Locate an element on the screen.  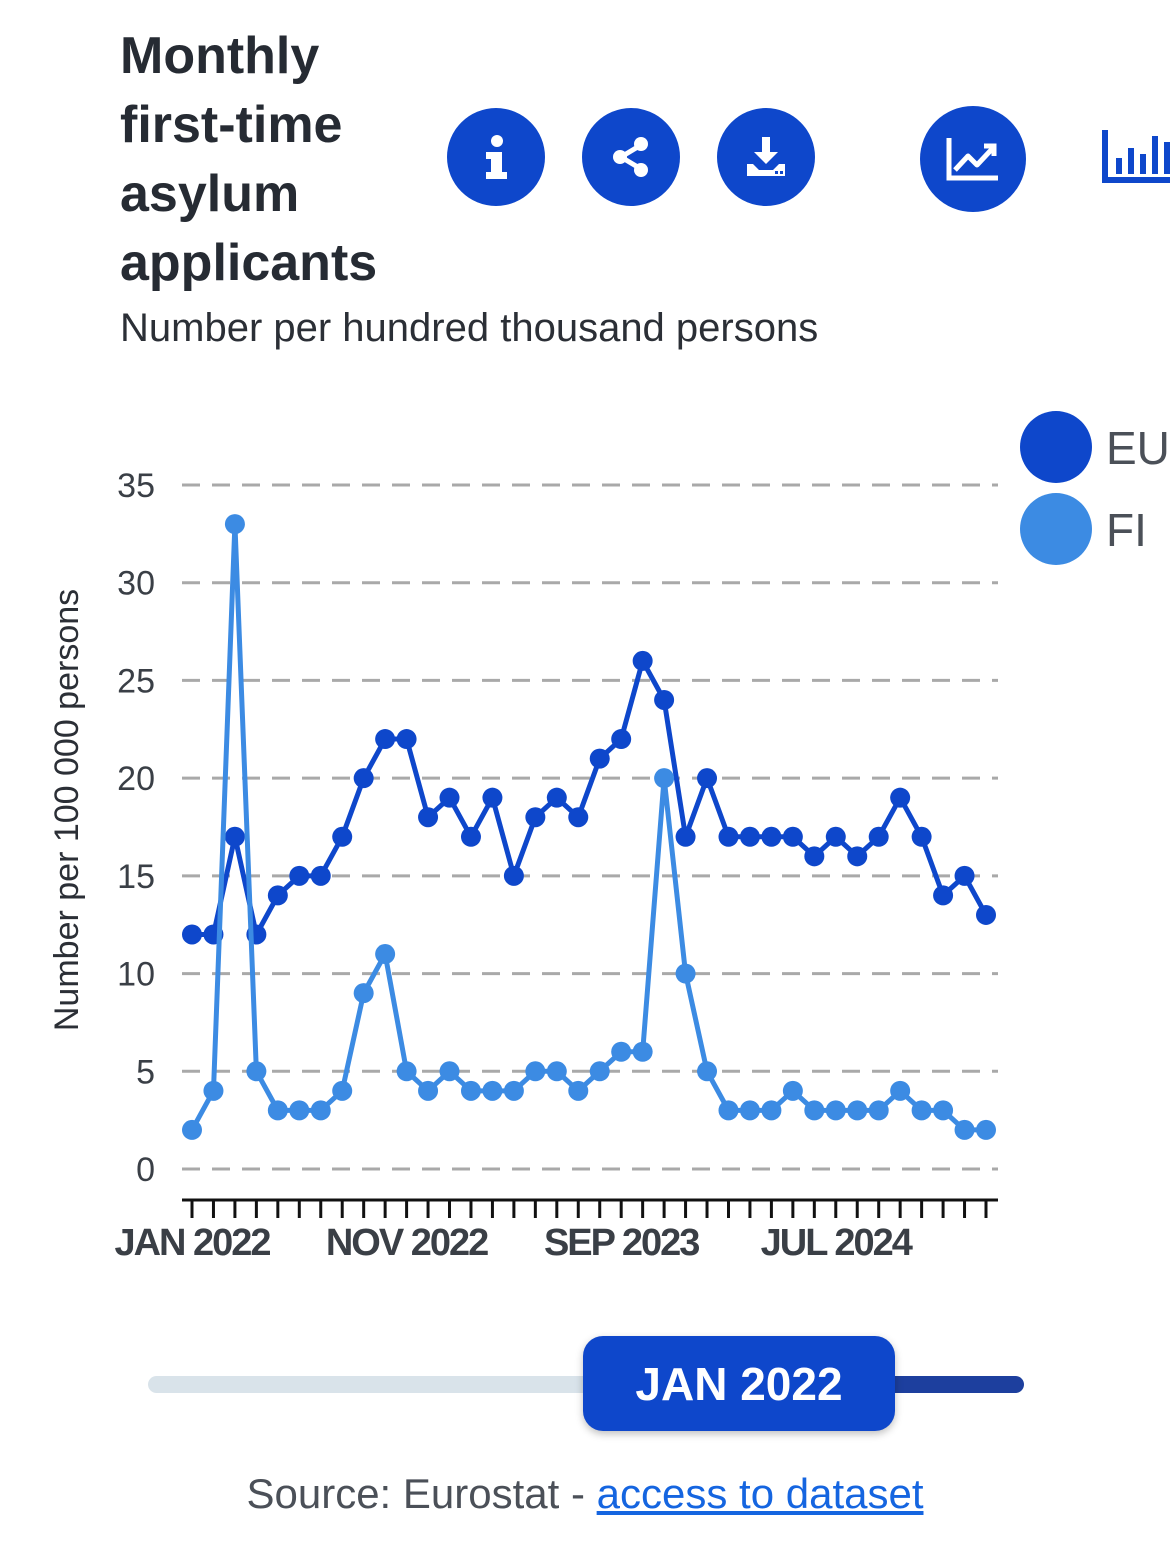
time-slider-handle: JAN 2022 is located at coordinates (739, 1383).